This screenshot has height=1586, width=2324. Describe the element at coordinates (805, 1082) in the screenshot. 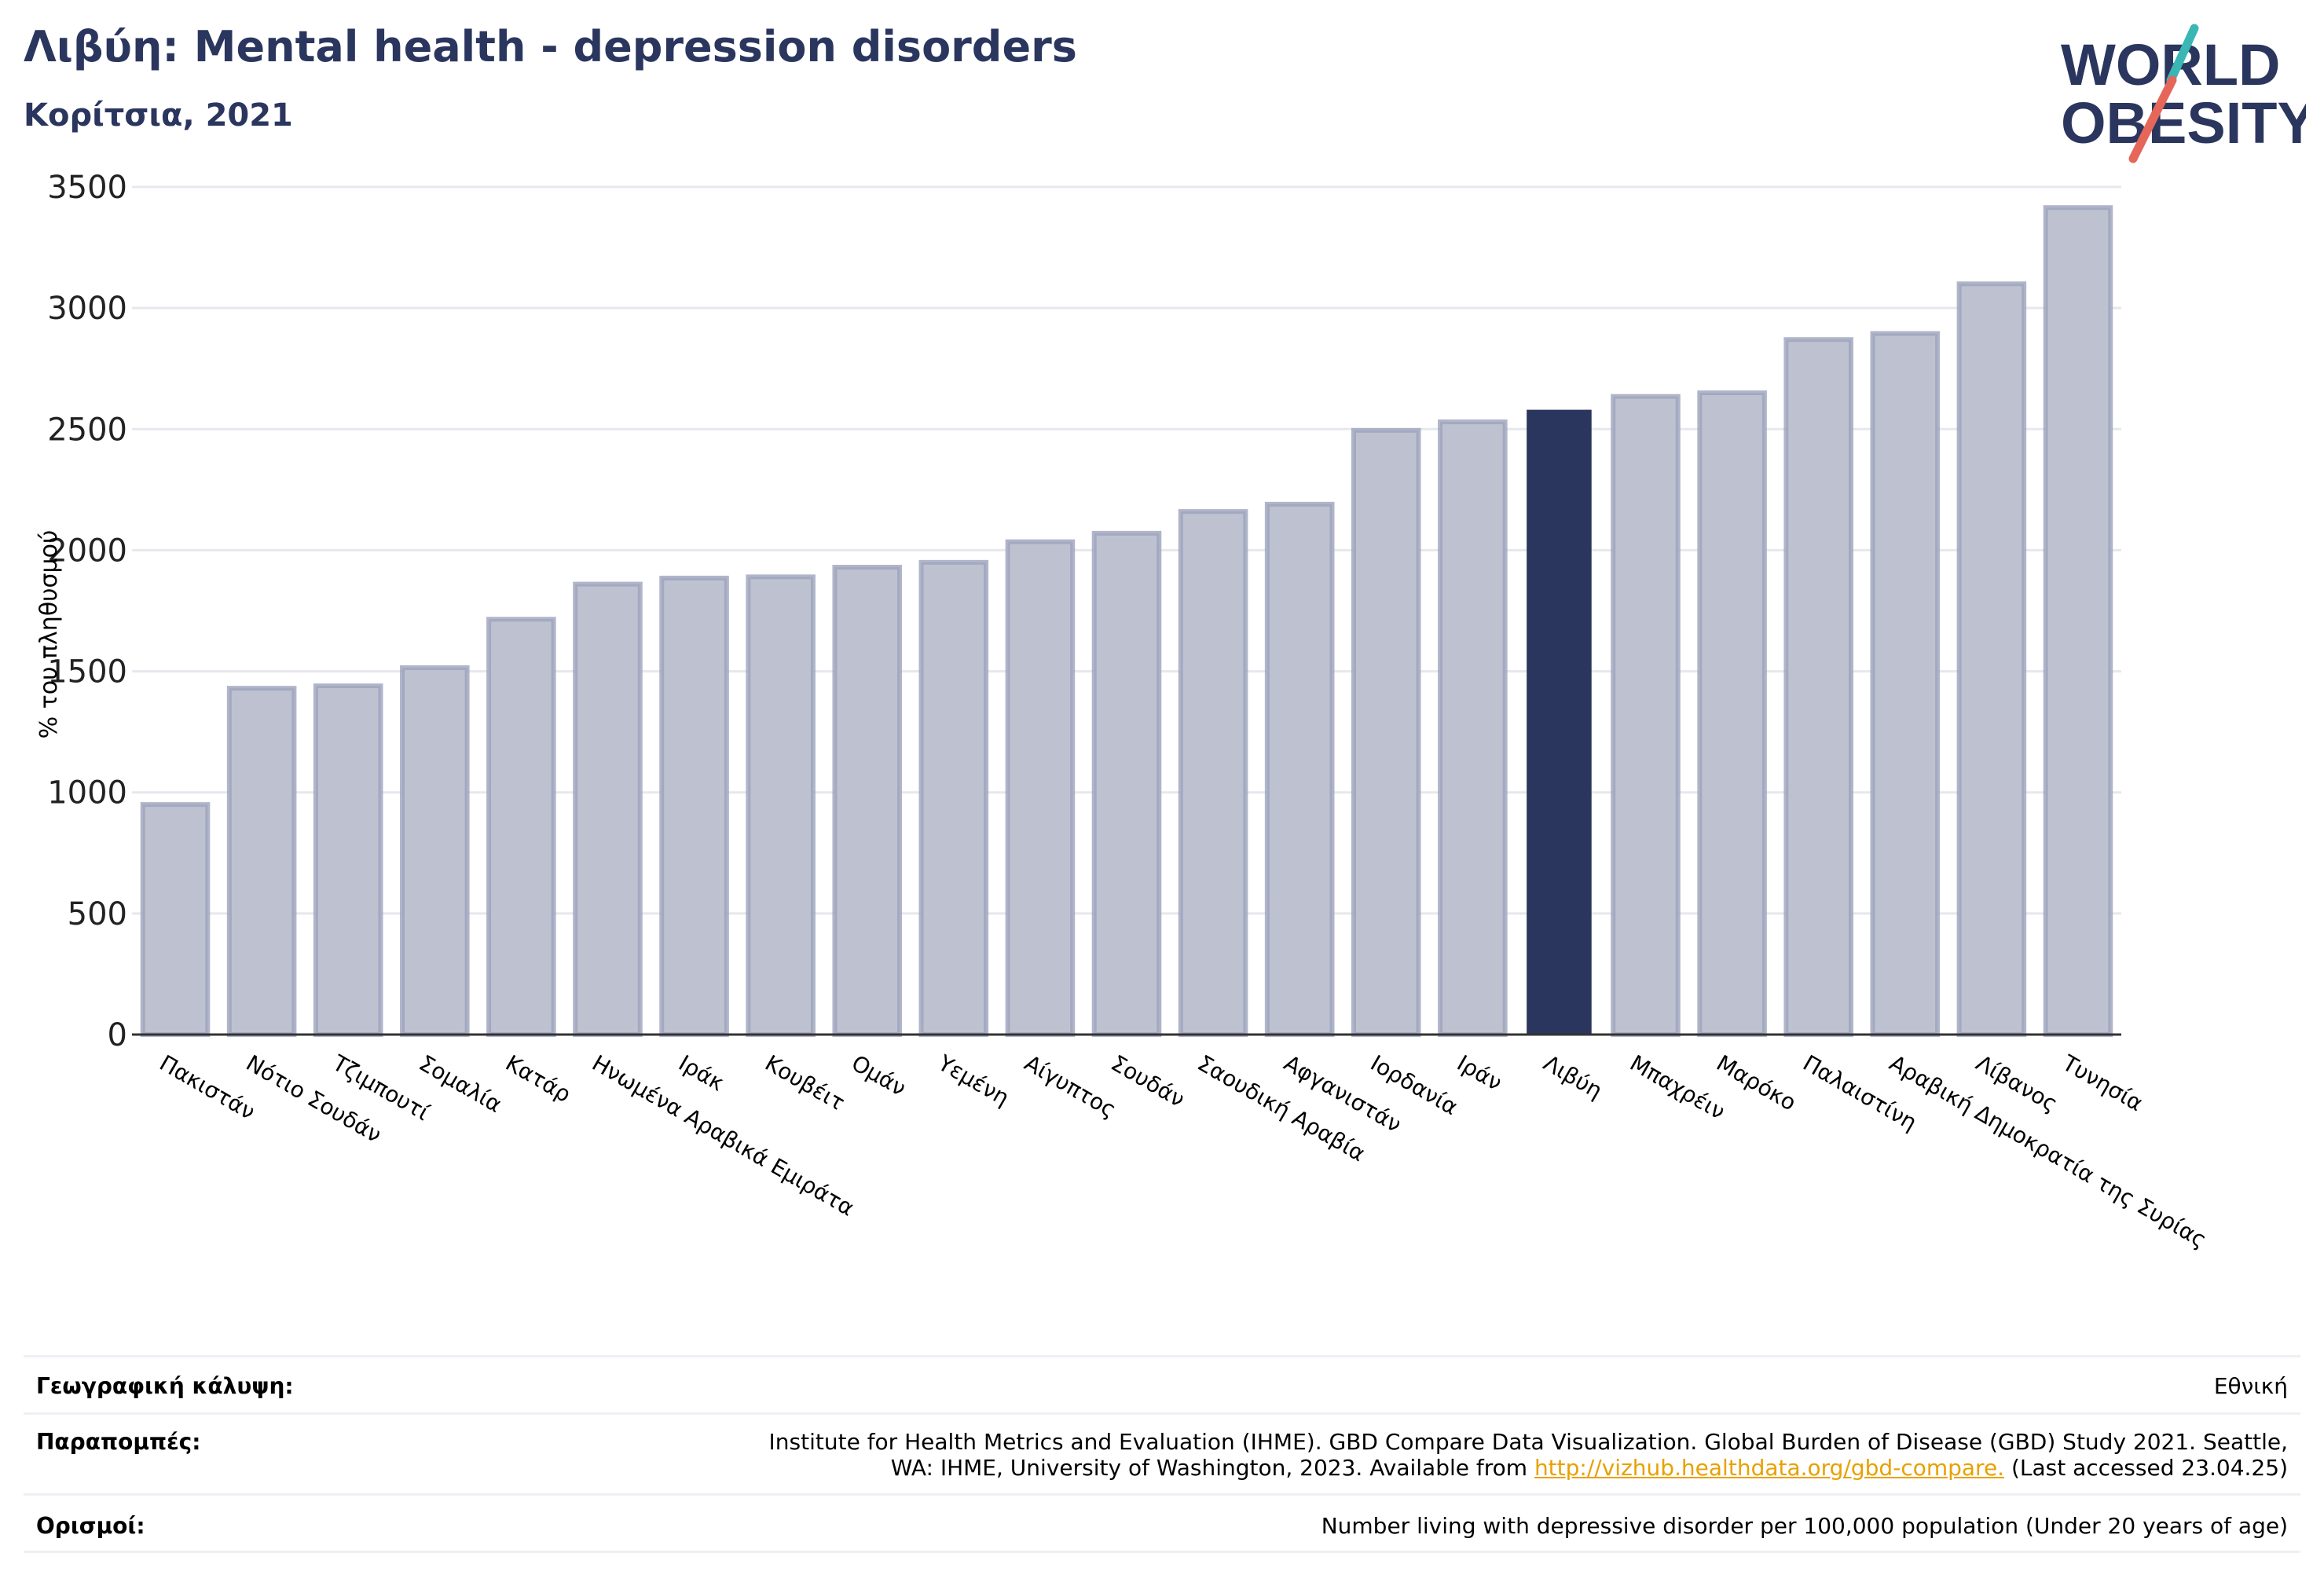

I see `x-tick-label: Κουβέιτ` at that location.